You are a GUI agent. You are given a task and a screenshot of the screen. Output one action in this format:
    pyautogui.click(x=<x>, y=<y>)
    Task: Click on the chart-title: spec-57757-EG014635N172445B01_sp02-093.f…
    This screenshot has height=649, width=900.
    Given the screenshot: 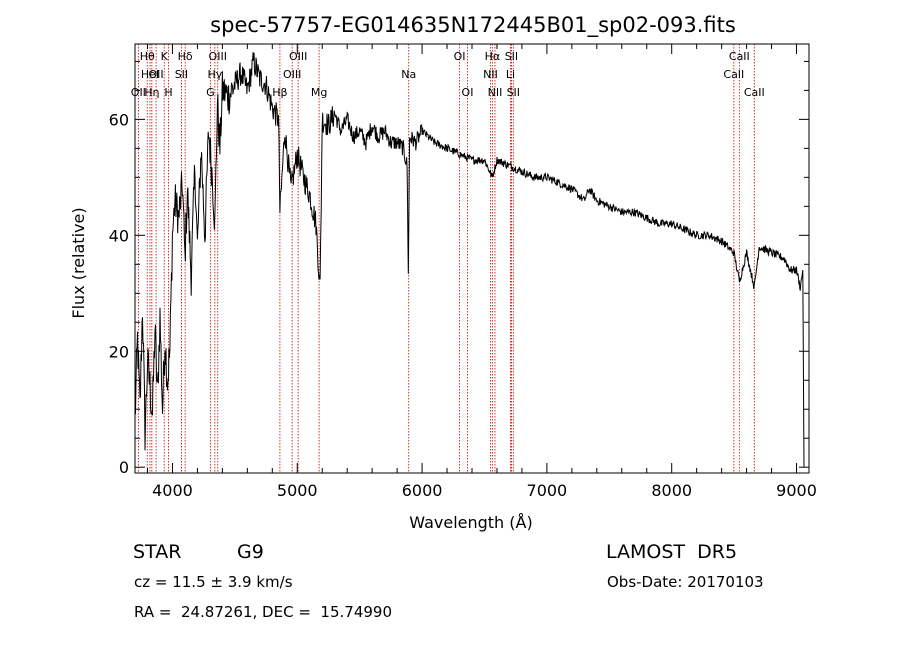 What is the action you would take?
    pyautogui.click(x=473, y=25)
    